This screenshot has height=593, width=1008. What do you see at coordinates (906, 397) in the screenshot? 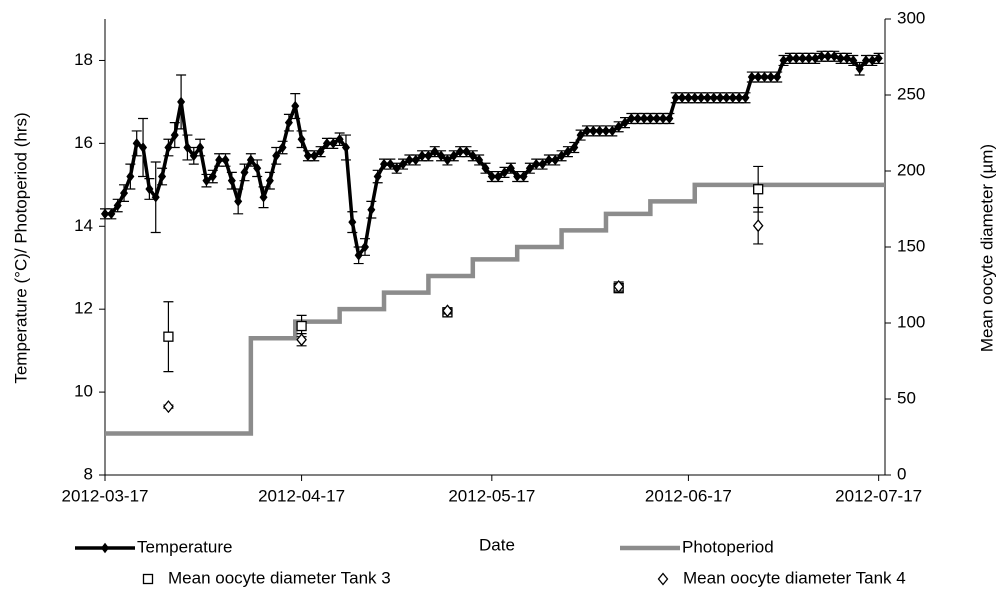
I see `y2-tick-label: 50` at bounding box center [906, 397].